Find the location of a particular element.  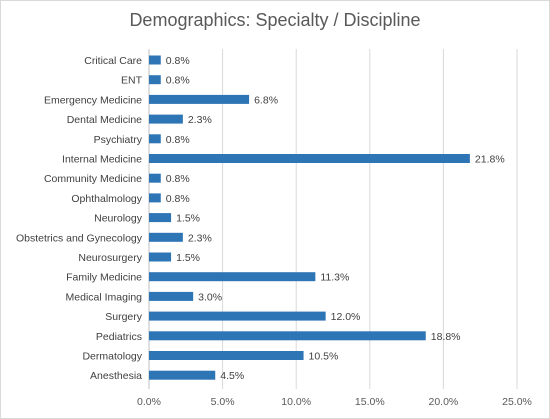

category-label: Neurology is located at coordinates (118, 219).